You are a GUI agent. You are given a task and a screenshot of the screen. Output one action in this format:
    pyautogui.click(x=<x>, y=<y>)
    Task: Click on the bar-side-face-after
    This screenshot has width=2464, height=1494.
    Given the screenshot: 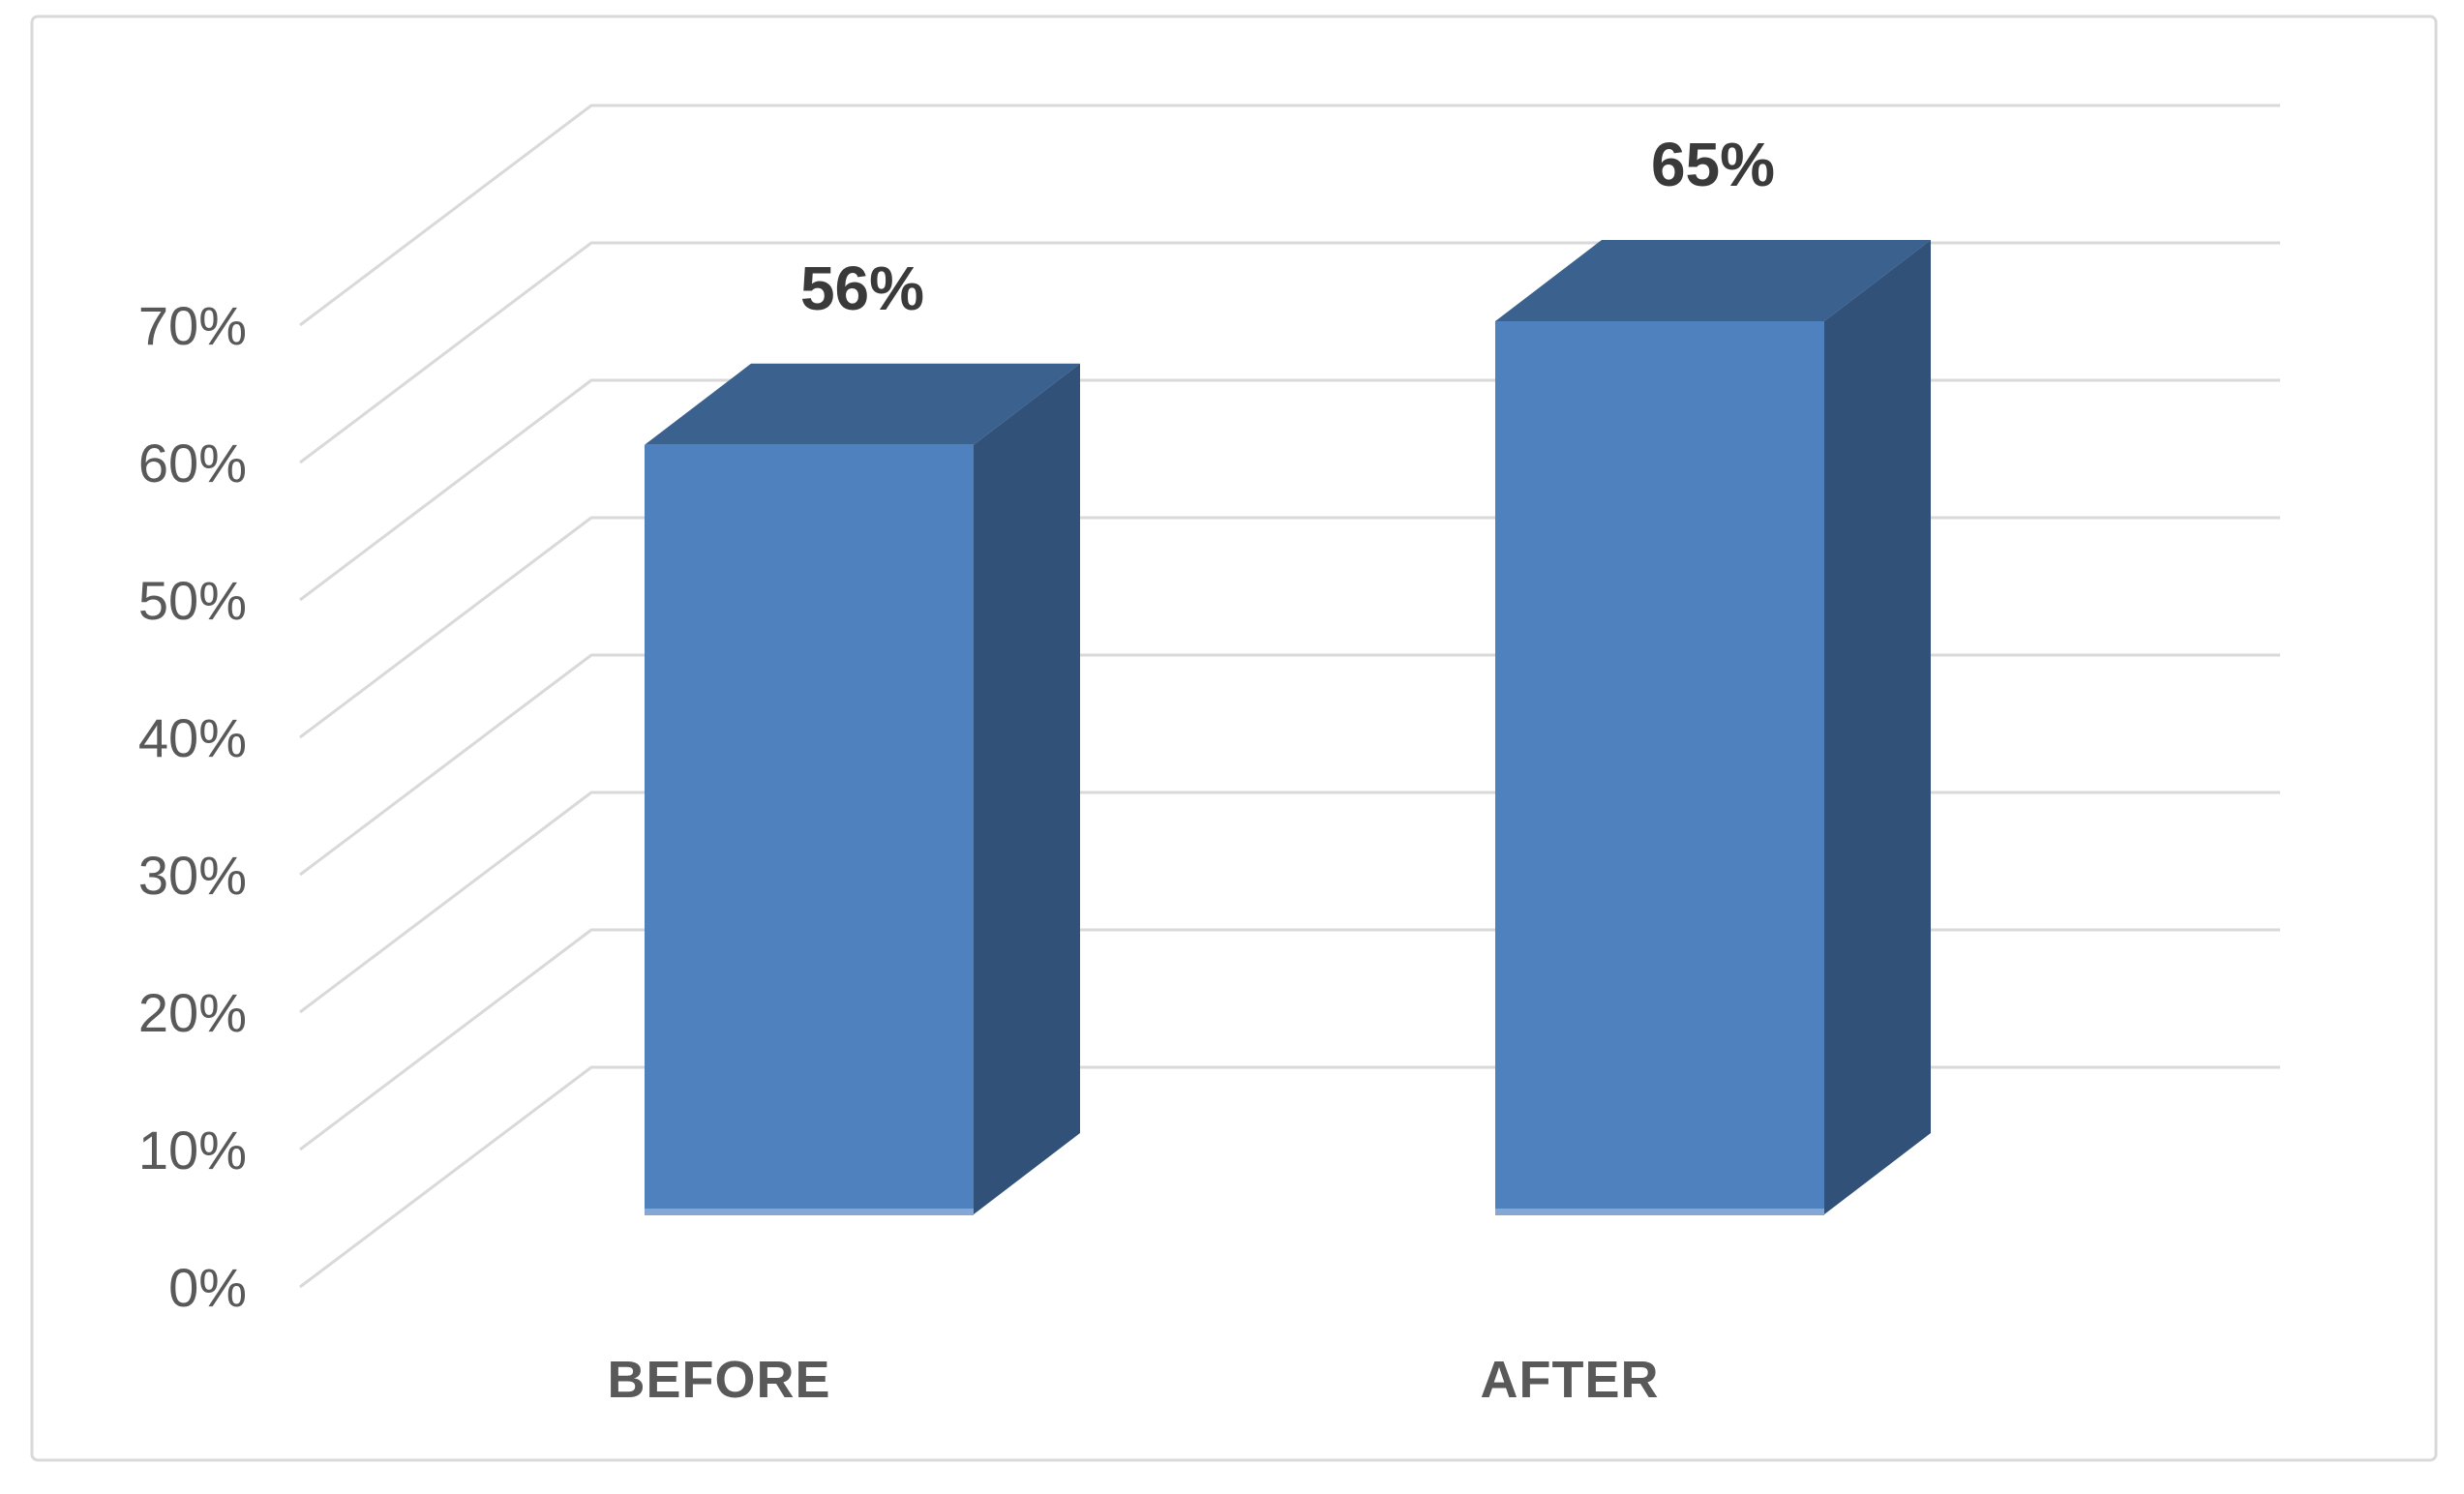 What is the action you would take?
    pyautogui.click(x=1877, y=727)
    